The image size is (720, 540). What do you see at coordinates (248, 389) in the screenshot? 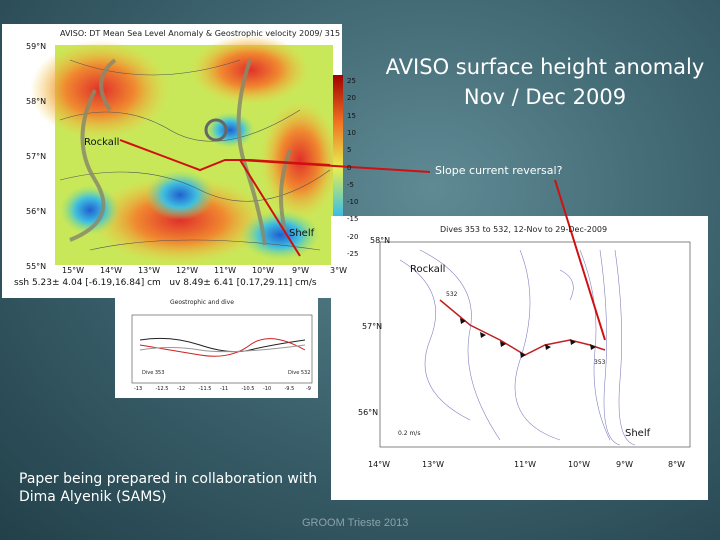
I see `inset-x-label: -10.5` at bounding box center [248, 389].